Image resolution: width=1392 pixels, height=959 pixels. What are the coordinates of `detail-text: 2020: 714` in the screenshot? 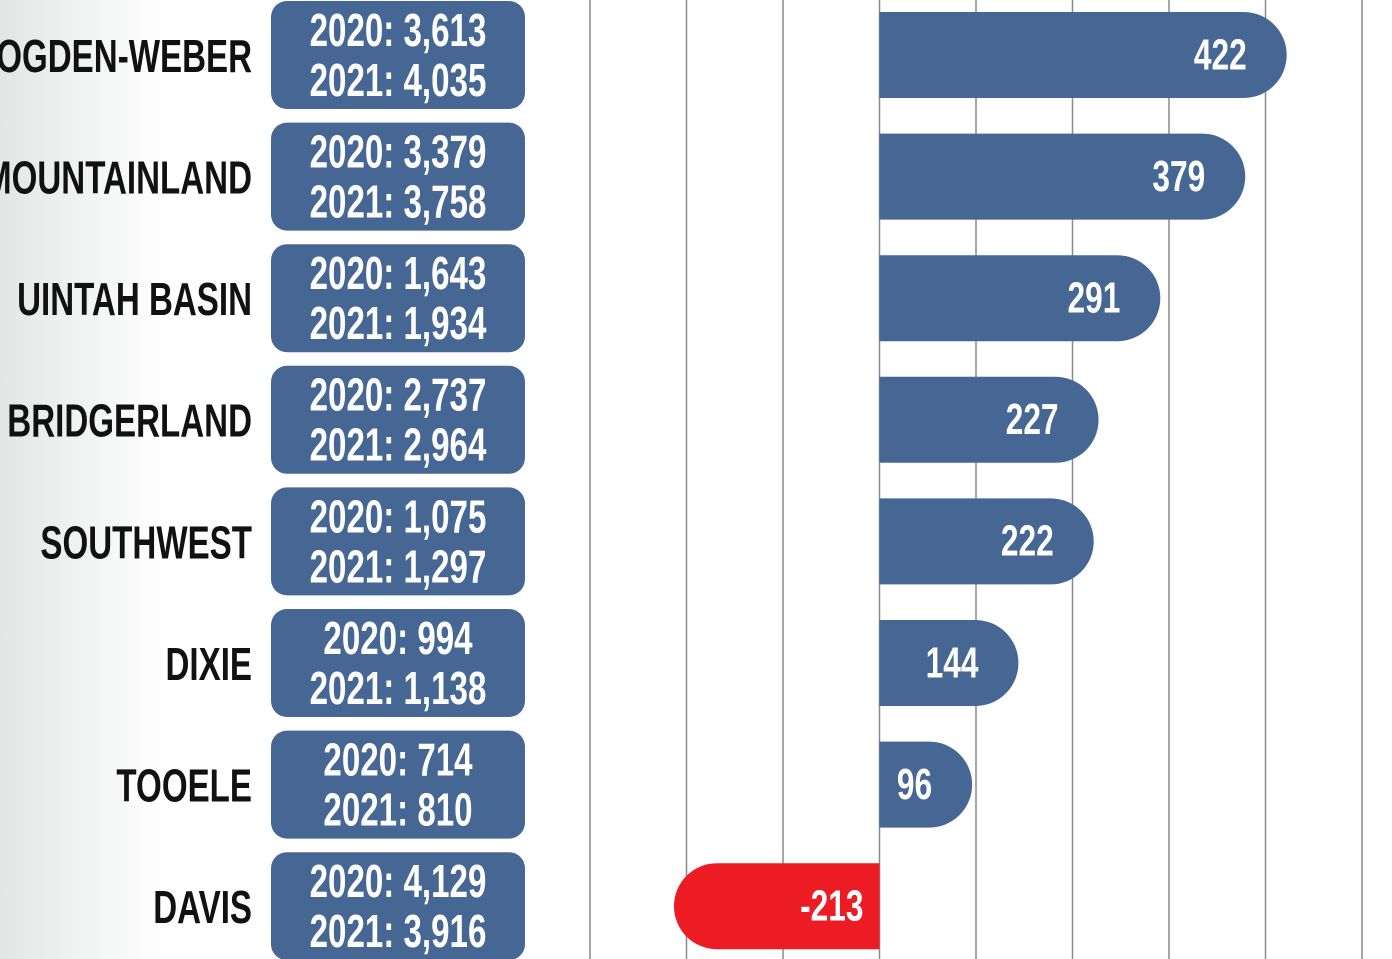 It's located at (398, 760).